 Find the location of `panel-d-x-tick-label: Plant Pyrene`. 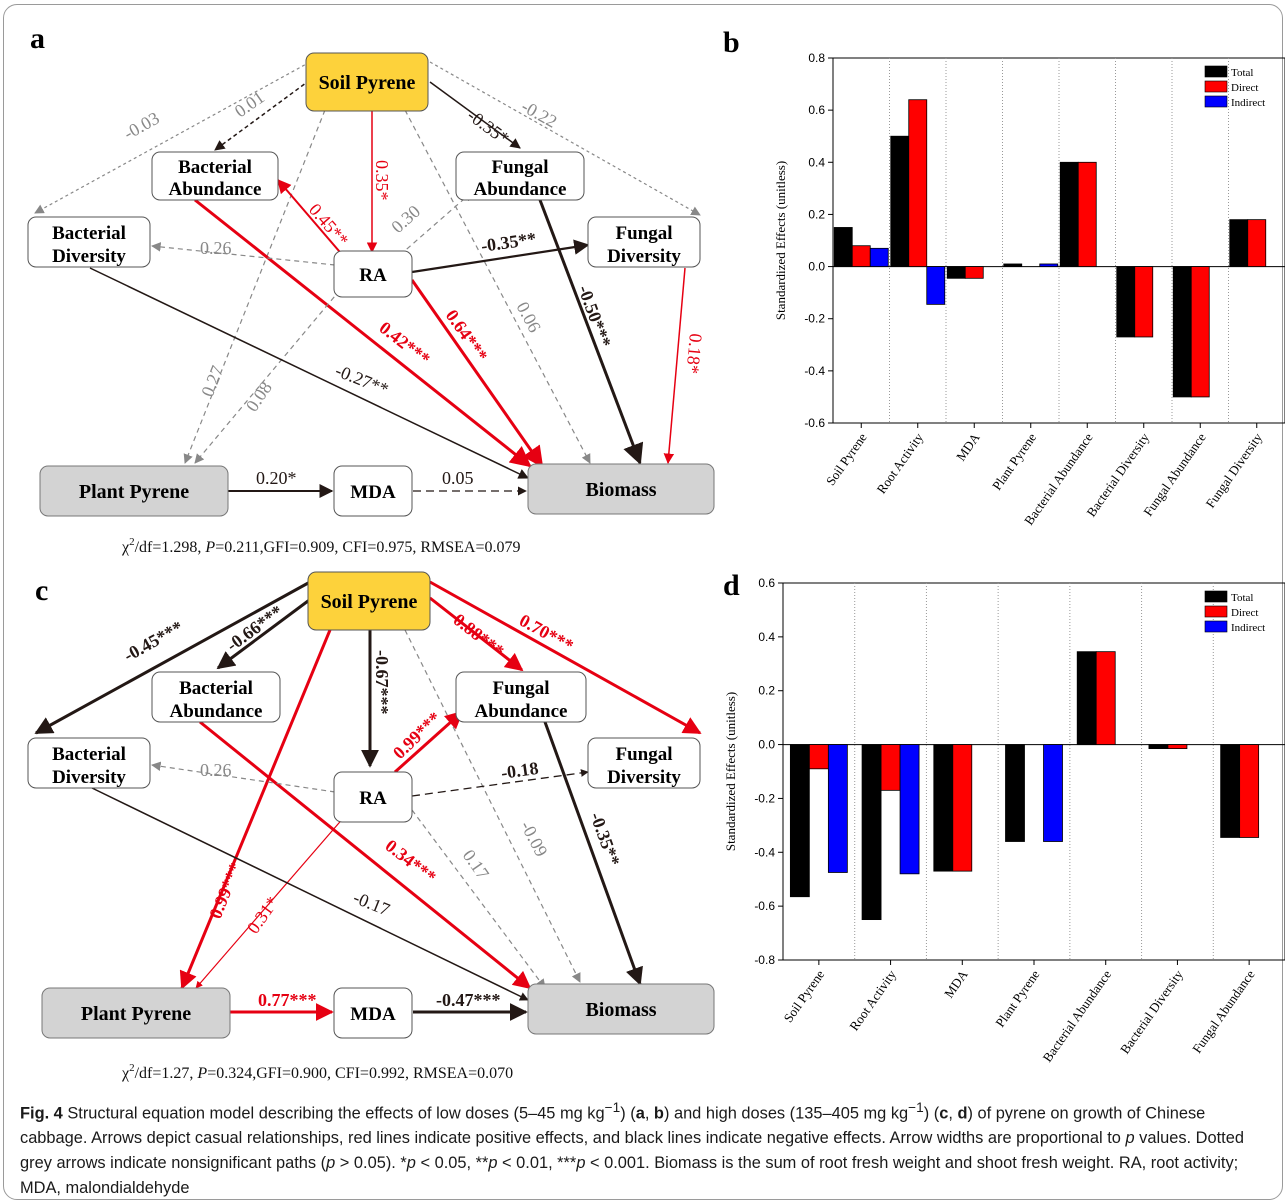

panel-d-x-tick-label: Plant Pyrene is located at coordinates (1017, 998).